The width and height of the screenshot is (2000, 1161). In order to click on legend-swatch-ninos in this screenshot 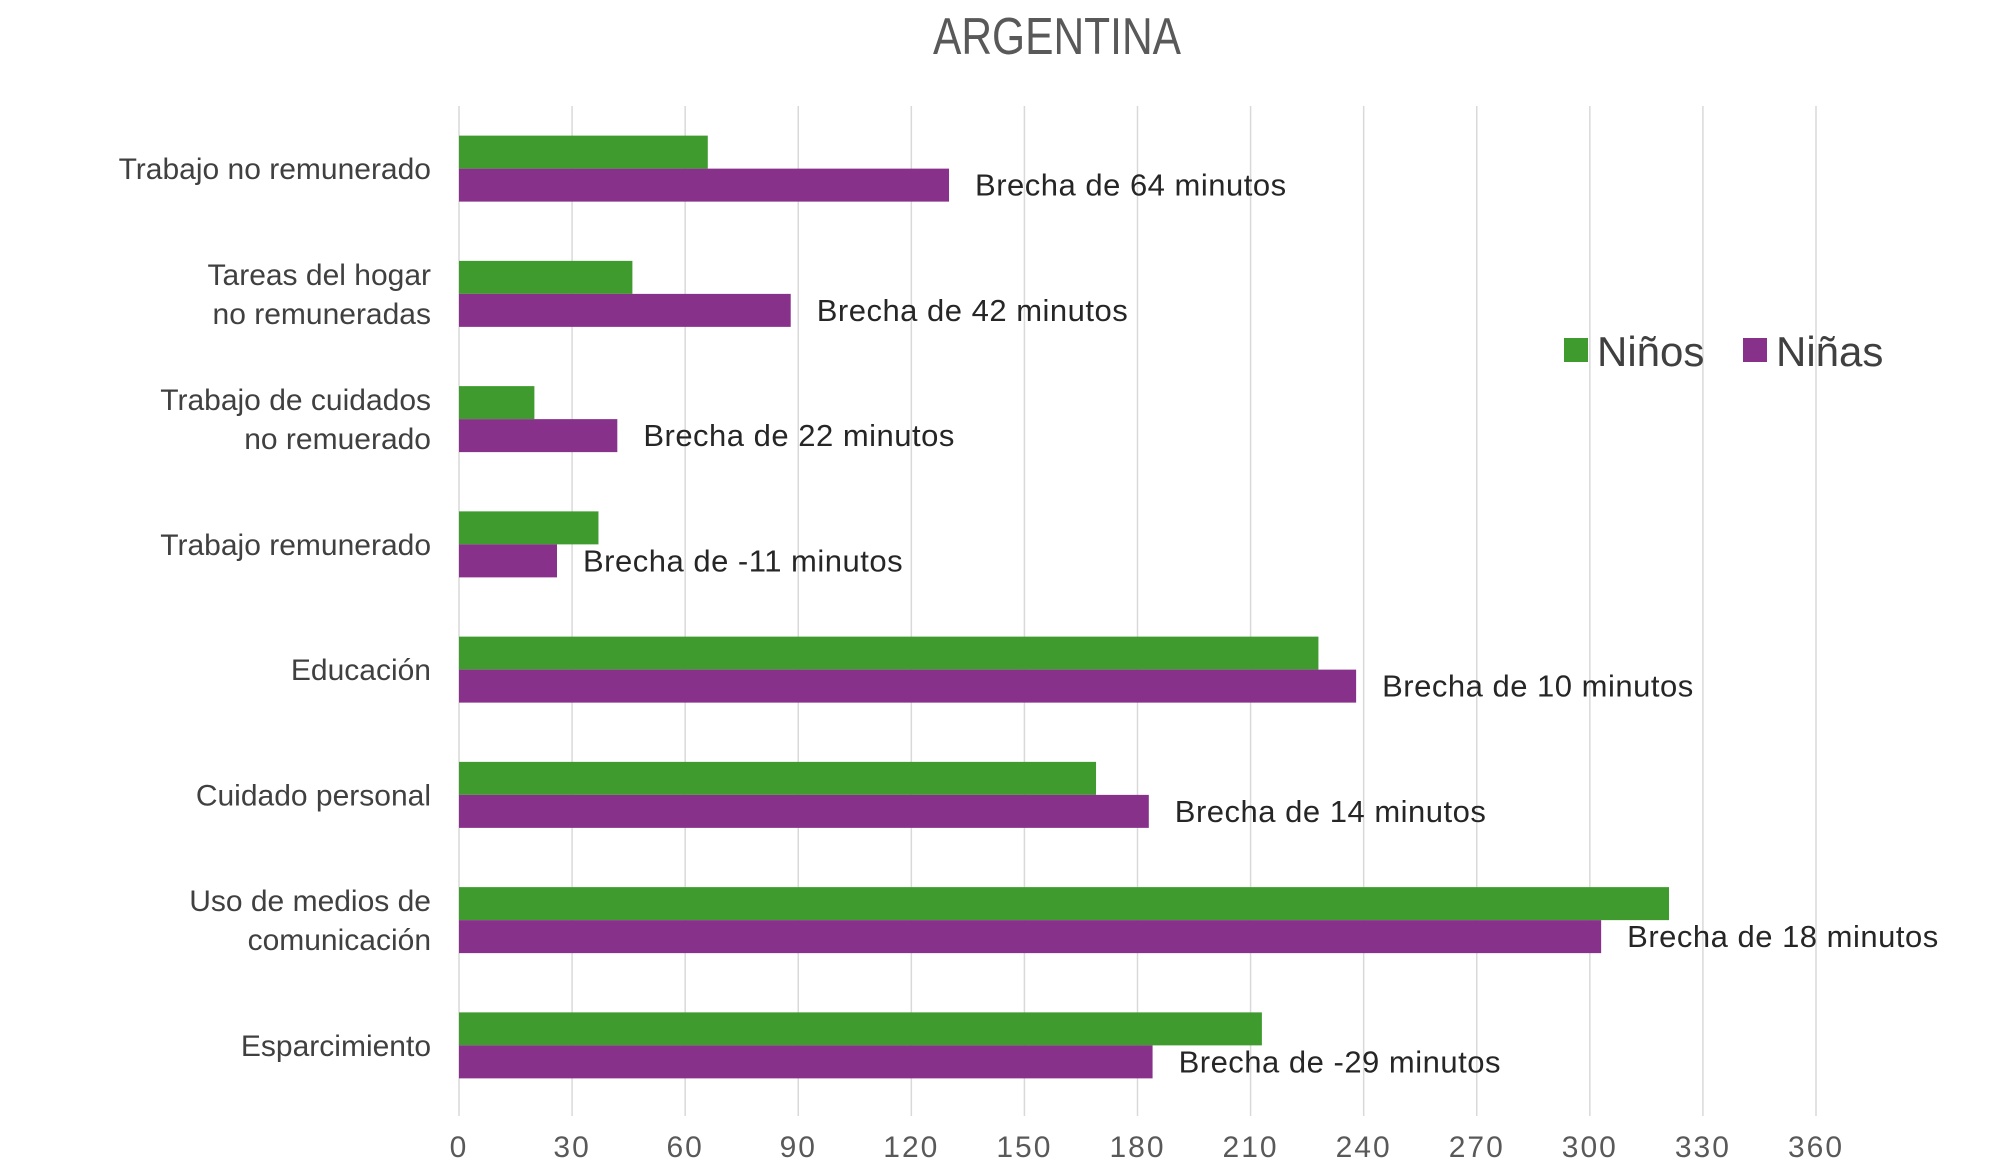, I will do `click(1576, 350)`.